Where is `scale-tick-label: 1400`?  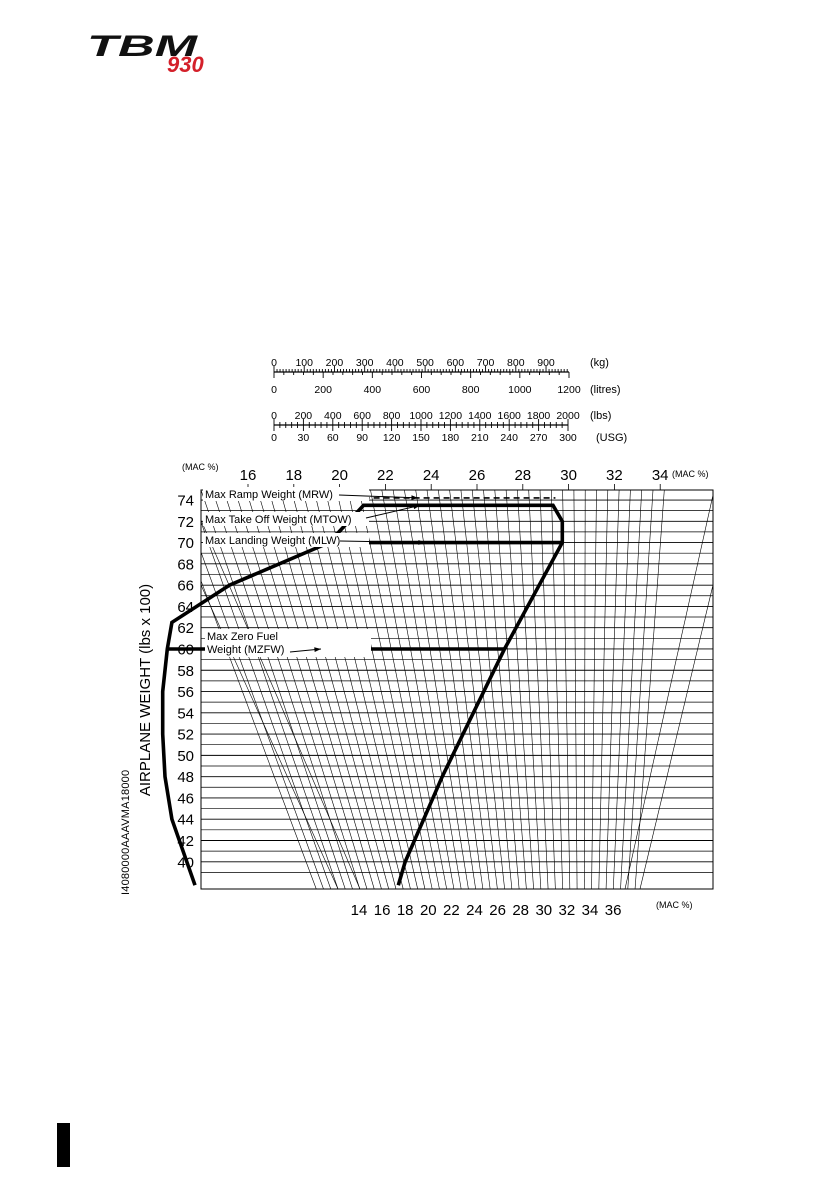
scale-tick-label: 1400 is located at coordinates (480, 416).